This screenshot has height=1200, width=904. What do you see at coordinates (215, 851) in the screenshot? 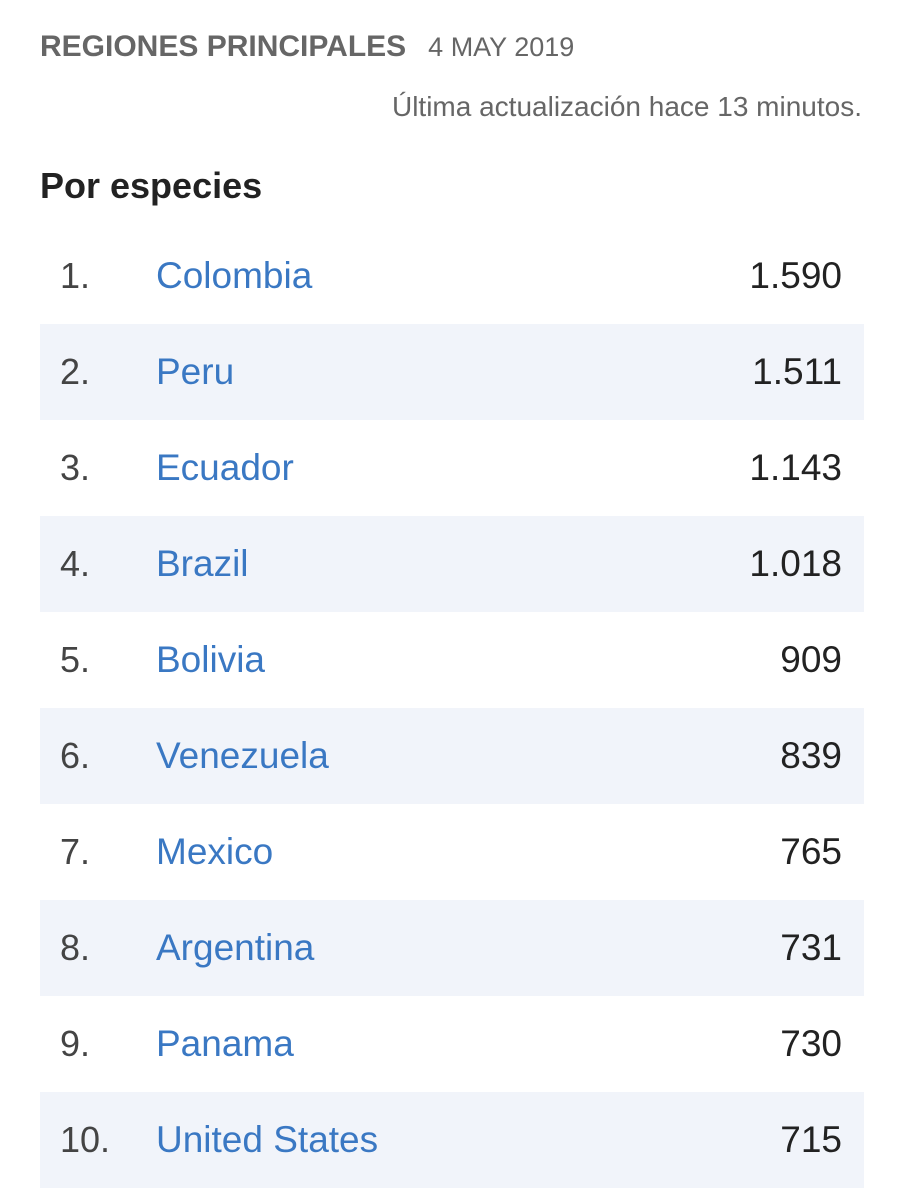
I see `region-link: Mexico` at bounding box center [215, 851].